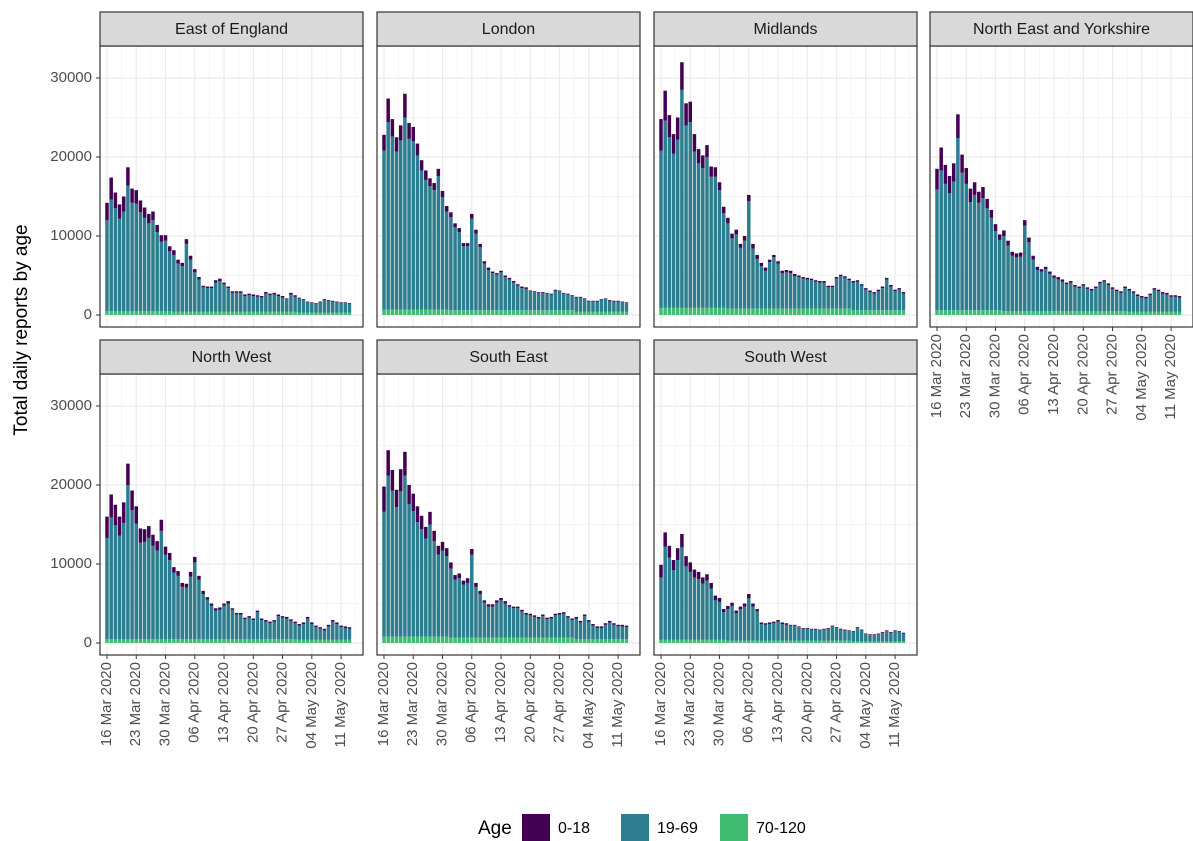  What do you see at coordinates (1024, 374) in the screenshot?
I see `x-tick-label: 06 Apr 2020` at bounding box center [1024, 374].